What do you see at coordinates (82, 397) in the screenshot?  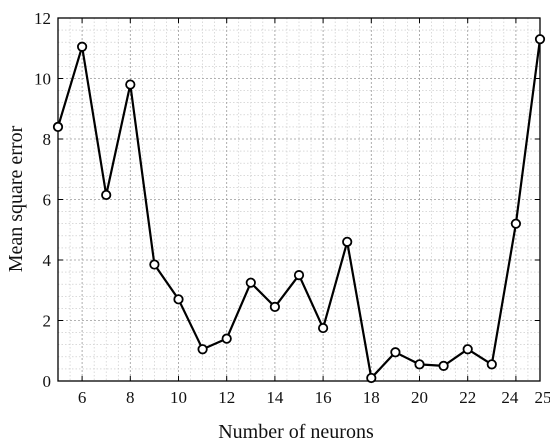 I see `x-tick-label: 6` at bounding box center [82, 397].